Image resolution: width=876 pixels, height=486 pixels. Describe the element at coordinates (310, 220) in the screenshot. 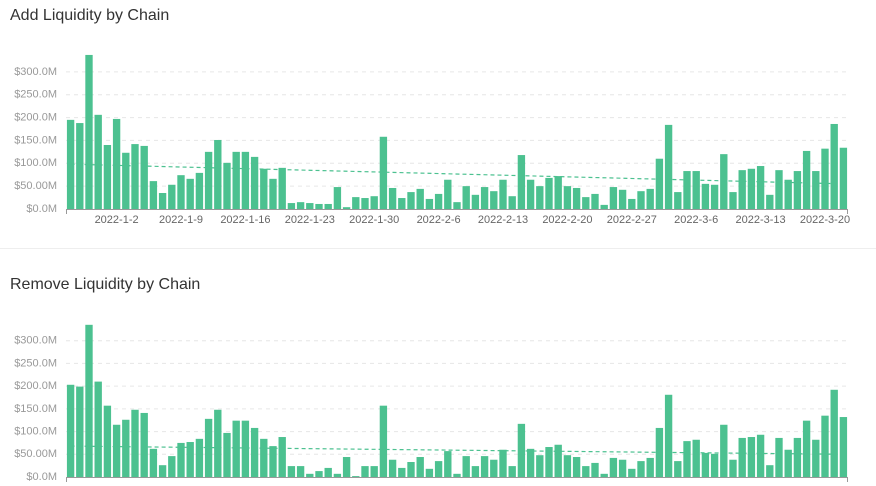

I see `x-tick-label: 2022-1-23` at that location.